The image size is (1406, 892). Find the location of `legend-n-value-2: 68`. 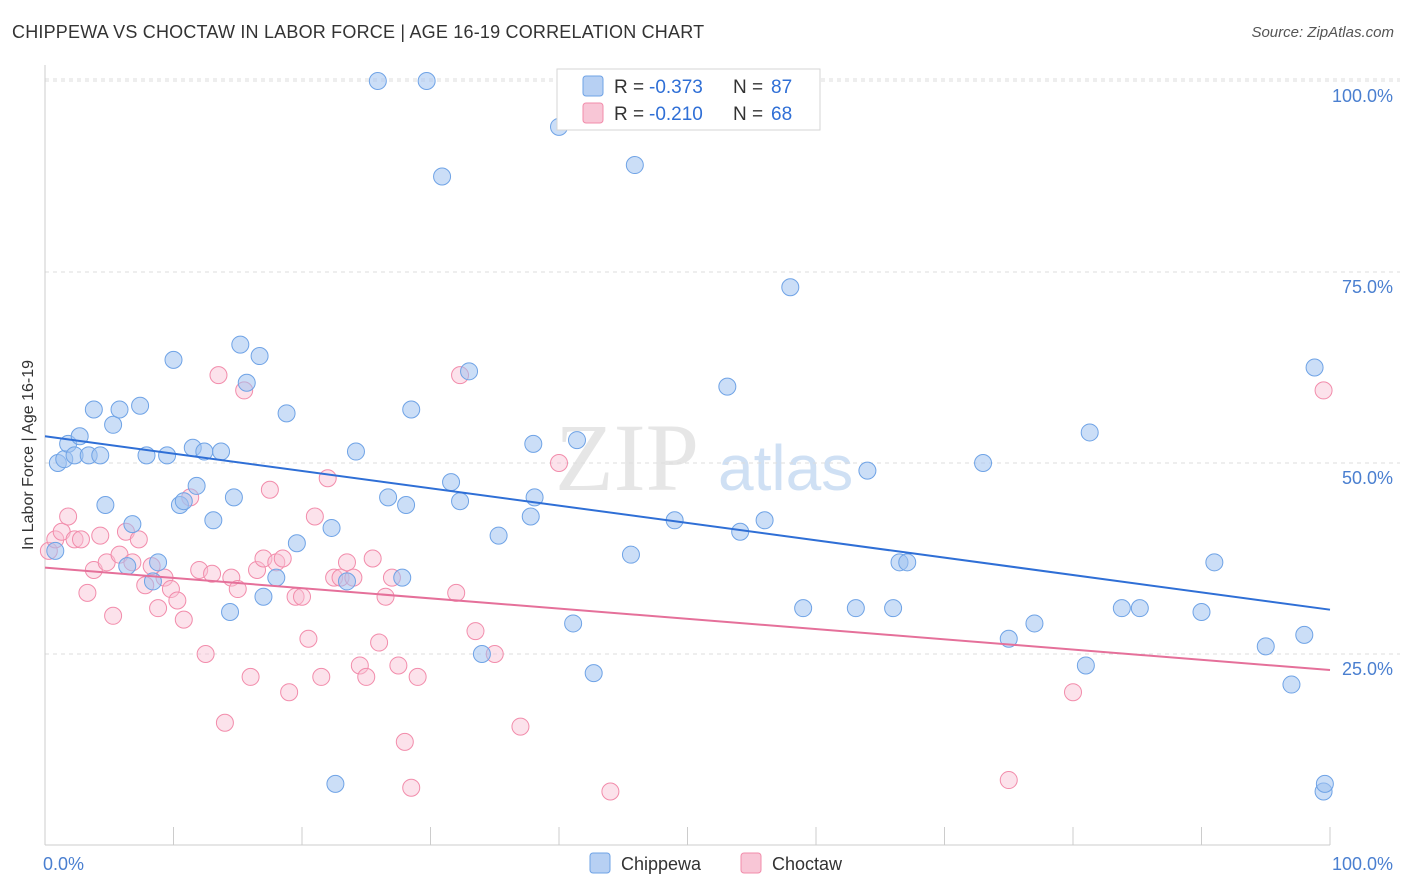

legend-n-value-2: 68 is located at coordinates (781, 114).